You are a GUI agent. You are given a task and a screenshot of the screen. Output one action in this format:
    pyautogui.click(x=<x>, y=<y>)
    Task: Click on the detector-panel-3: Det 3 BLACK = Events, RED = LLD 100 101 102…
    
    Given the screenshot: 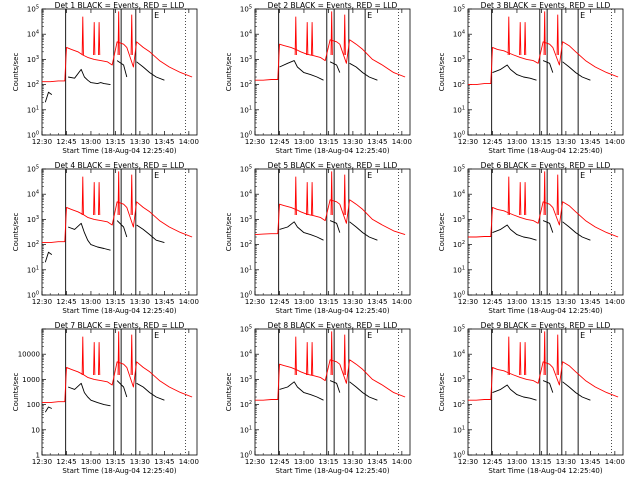 What is the action you would take?
    pyautogui.click(x=531, y=78)
    